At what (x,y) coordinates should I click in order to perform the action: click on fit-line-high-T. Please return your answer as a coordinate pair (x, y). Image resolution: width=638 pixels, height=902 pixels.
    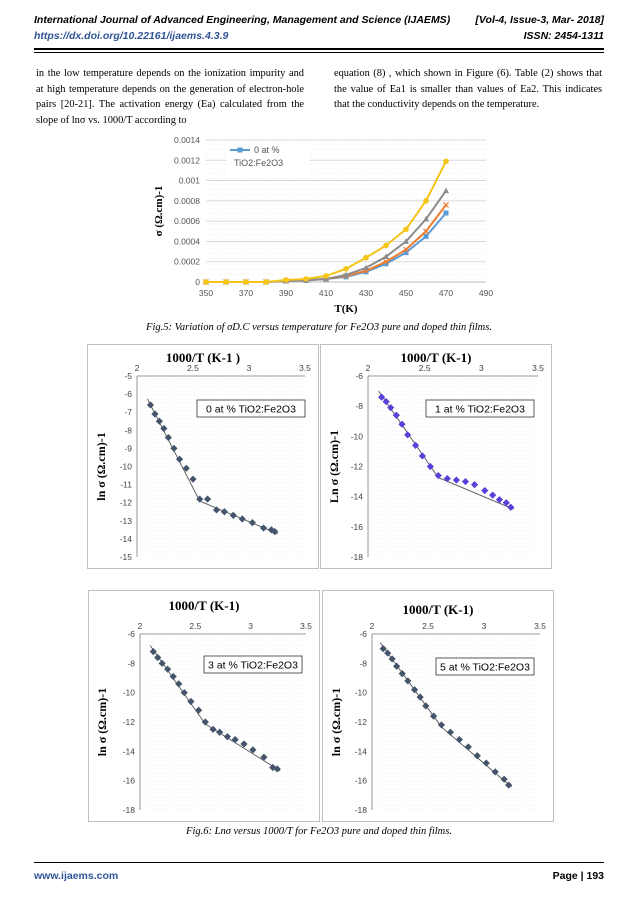
    Looking at the image, I should click on (410, 685).